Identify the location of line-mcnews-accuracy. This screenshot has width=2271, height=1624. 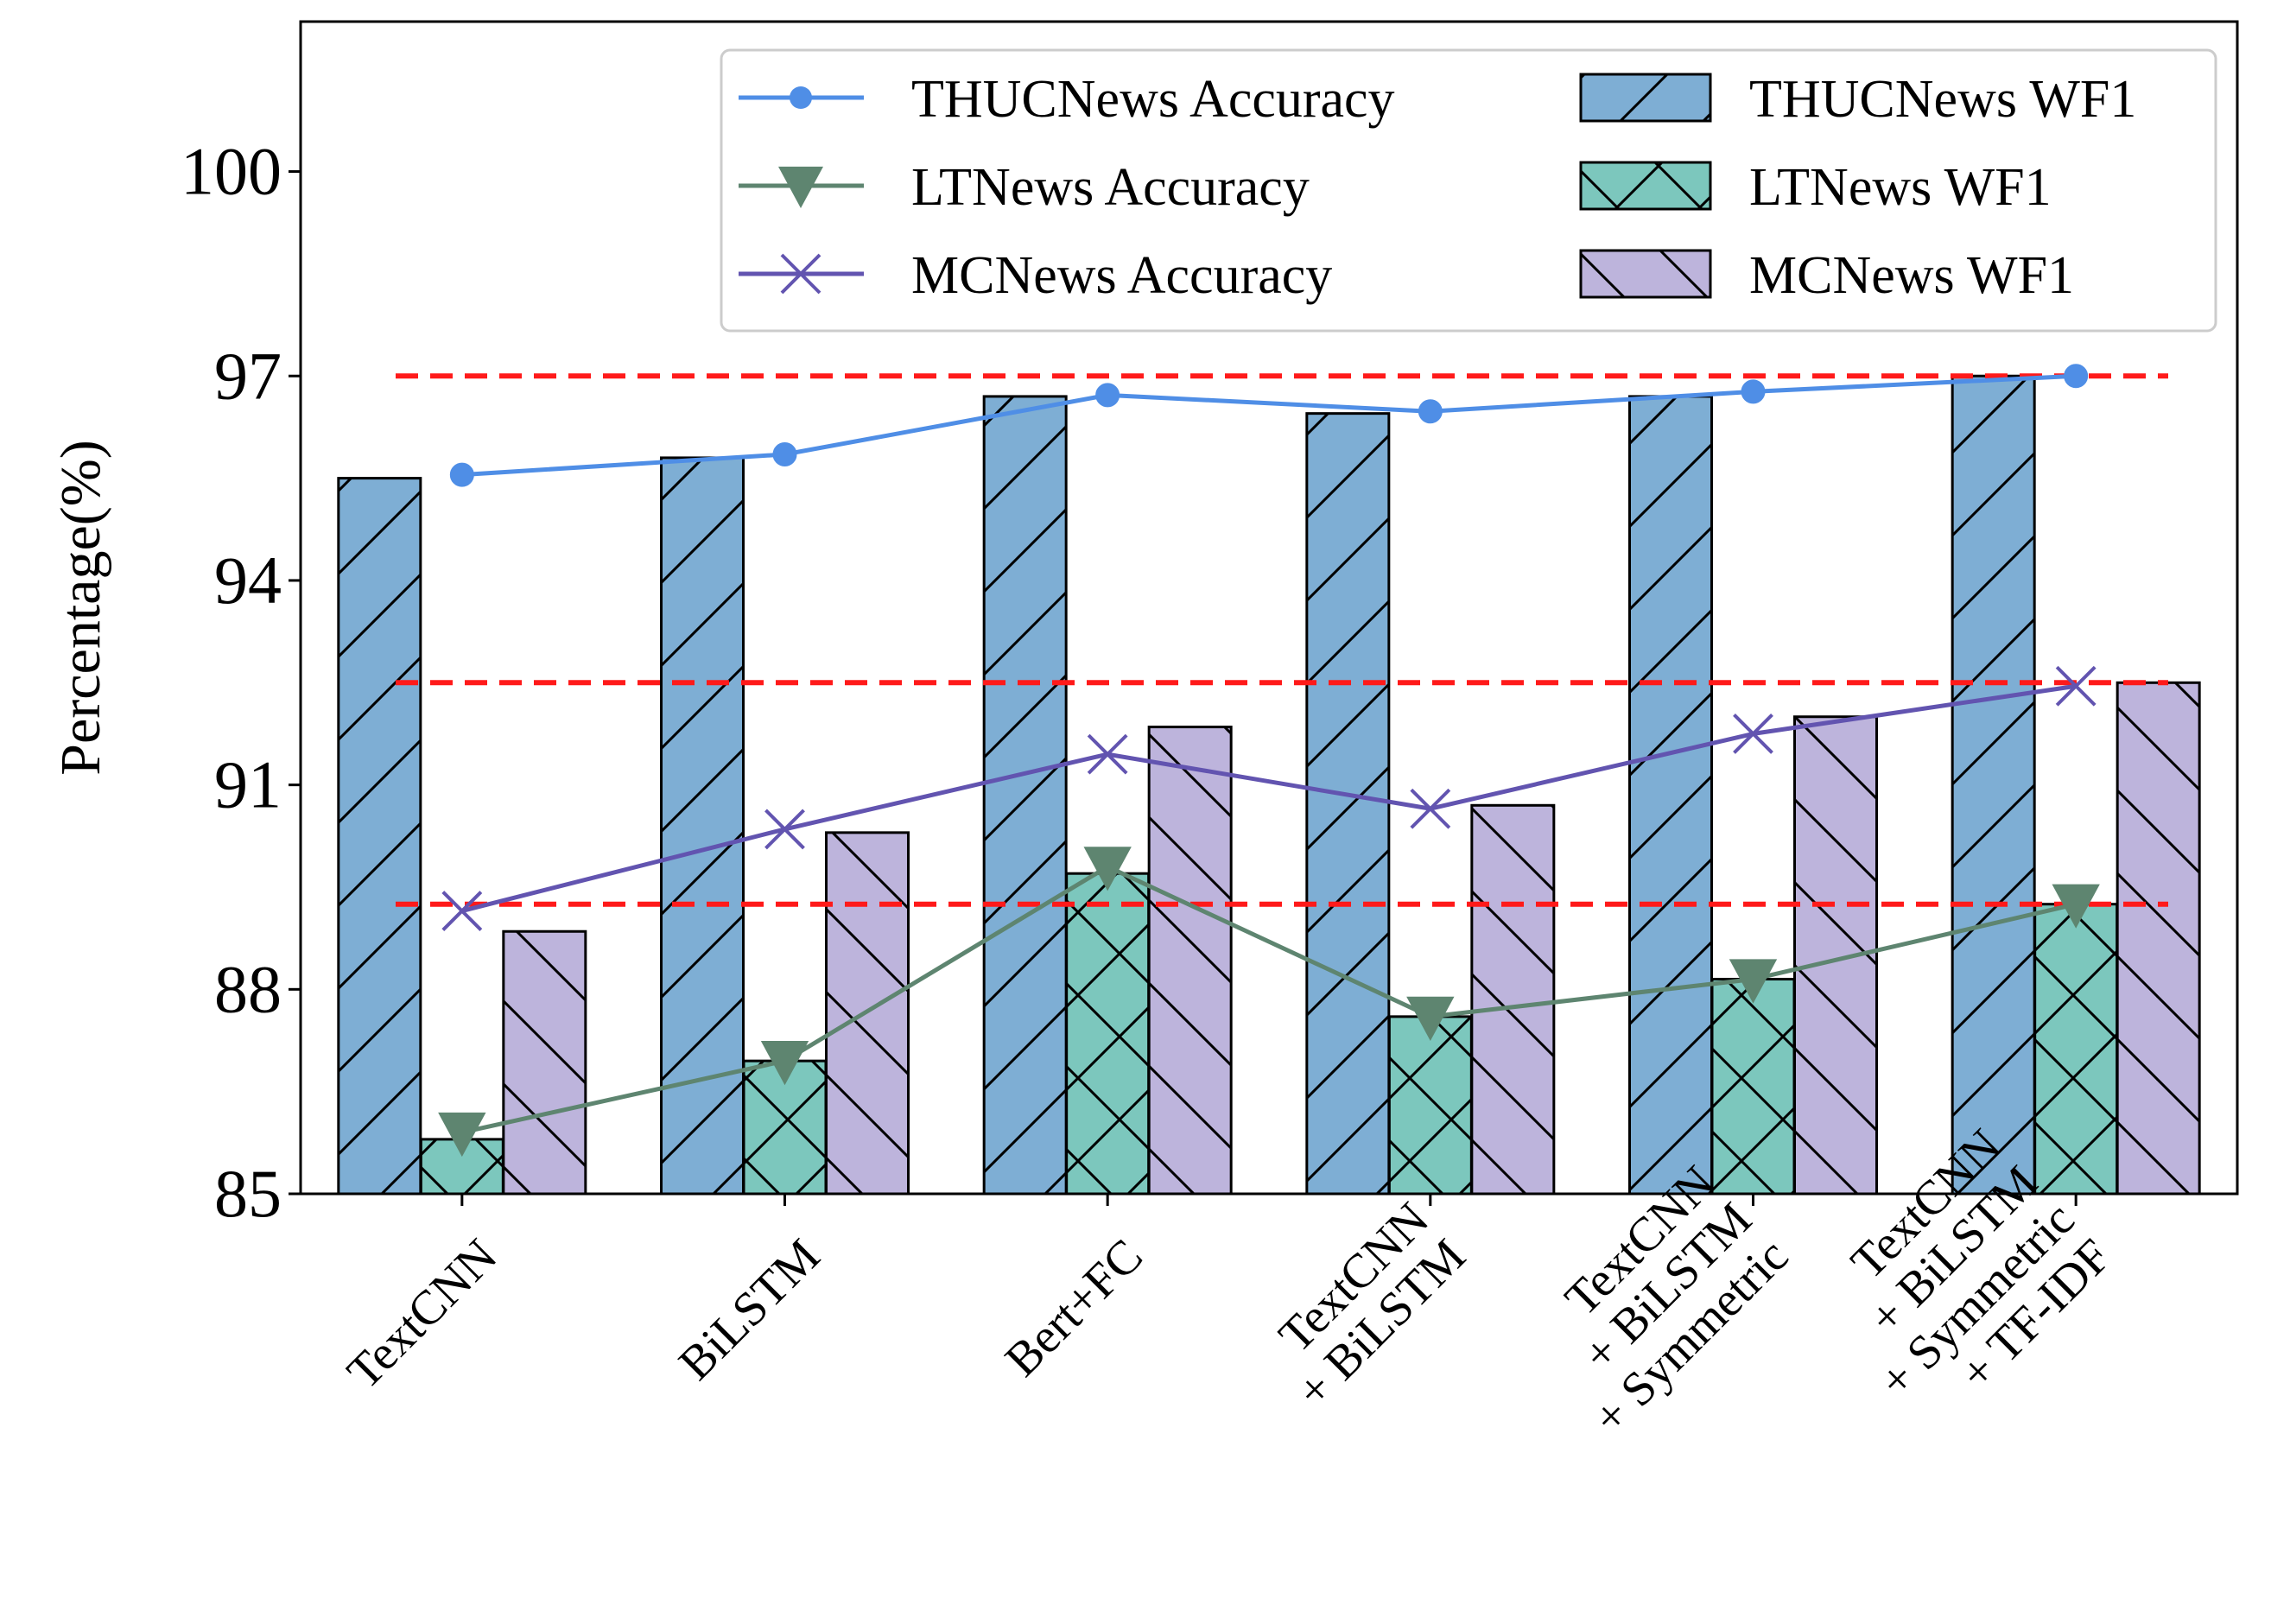
(1269, 799).